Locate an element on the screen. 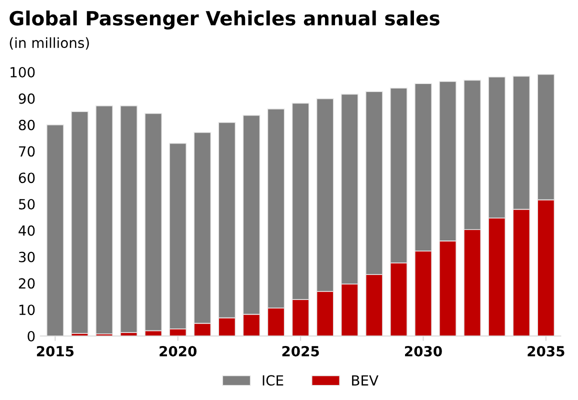  y-tick-label: 70 is located at coordinates (27, 151).